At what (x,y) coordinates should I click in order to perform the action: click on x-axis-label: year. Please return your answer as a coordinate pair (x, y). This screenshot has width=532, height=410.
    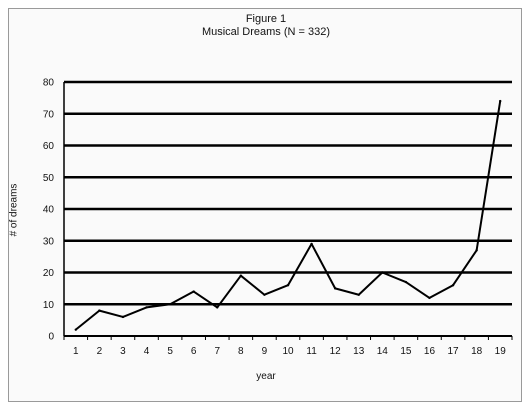
    Looking at the image, I should click on (266, 376).